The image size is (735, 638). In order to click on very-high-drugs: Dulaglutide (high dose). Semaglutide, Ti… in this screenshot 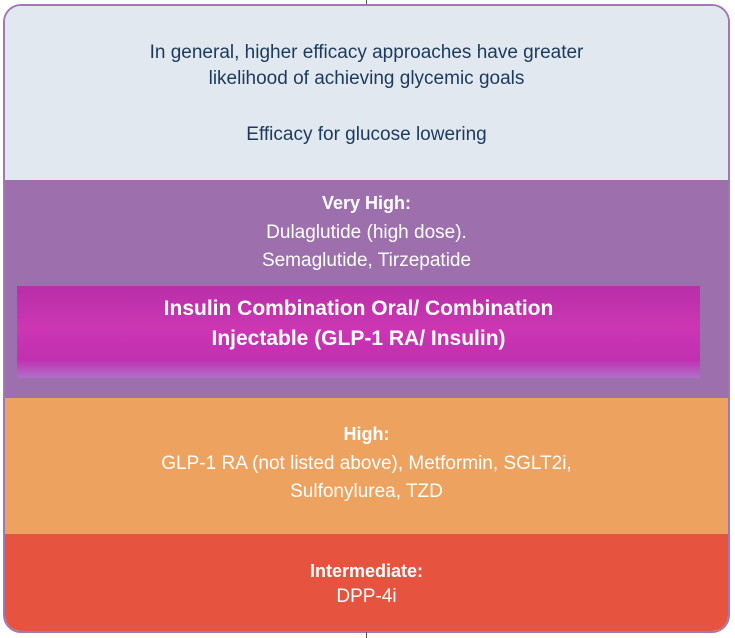, I will do `click(366, 247)`.